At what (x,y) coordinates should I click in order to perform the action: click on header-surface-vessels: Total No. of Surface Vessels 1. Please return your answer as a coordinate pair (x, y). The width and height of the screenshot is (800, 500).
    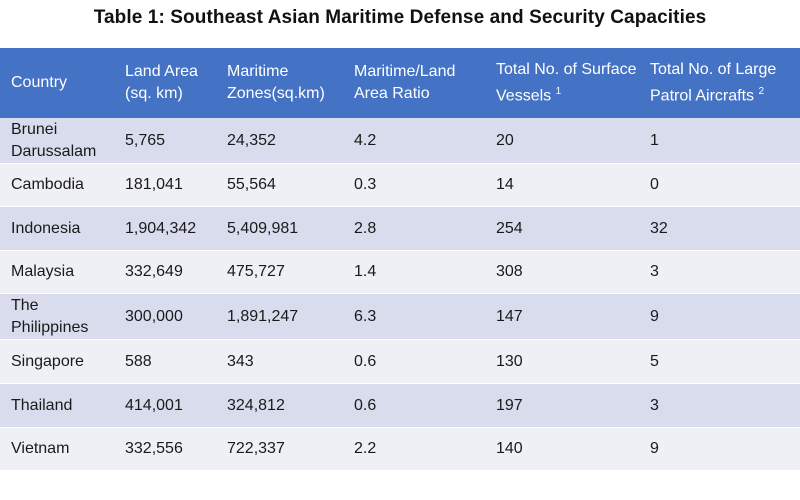
    Looking at the image, I should click on (562, 83).